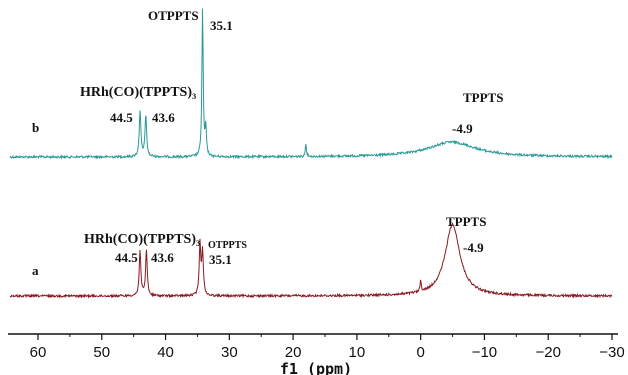 The width and height of the screenshot is (628, 375). I want to click on x-tick-label: −10, so click(484, 352).